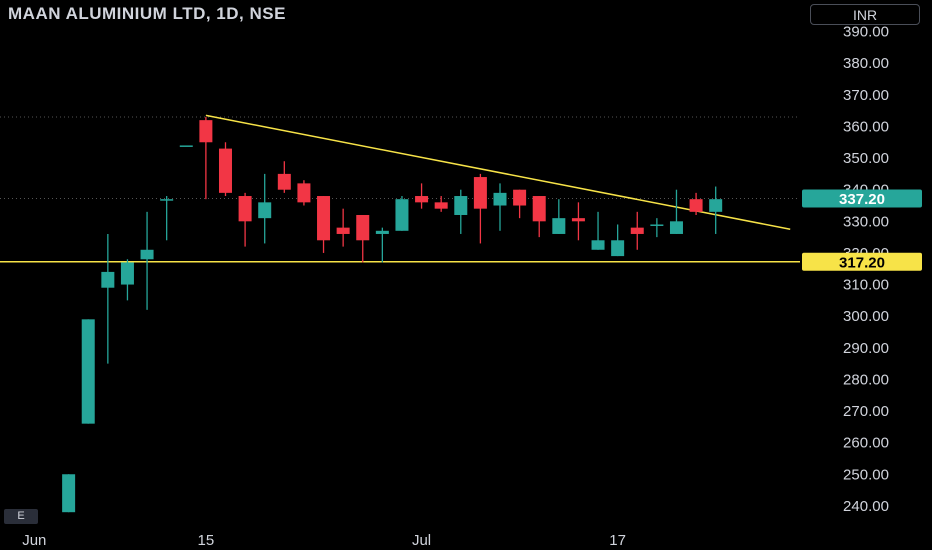 The width and height of the screenshot is (932, 550). Describe the element at coordinates (866, 474) in the screenshot. I see `y-tick-label-1: 250.00` at that location.